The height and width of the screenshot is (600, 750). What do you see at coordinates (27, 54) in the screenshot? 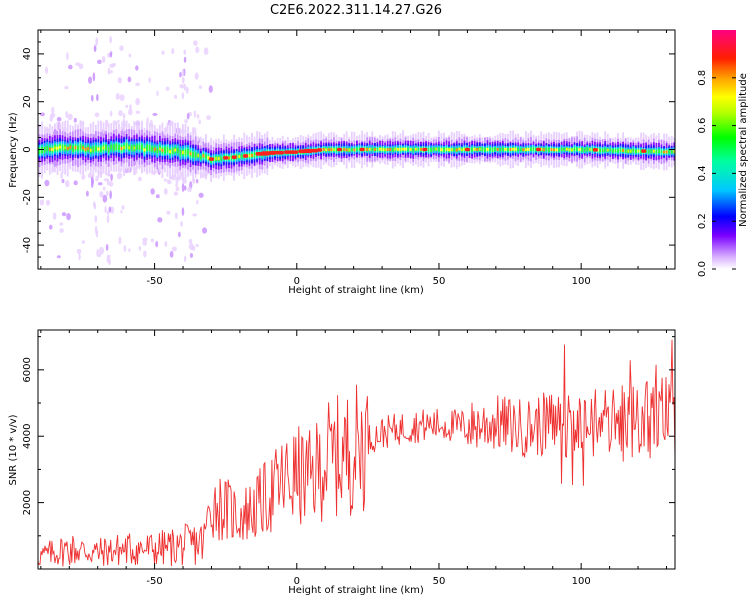
I see `spectrogram-y-tick-label: 40` at bounding box center [27, 54].